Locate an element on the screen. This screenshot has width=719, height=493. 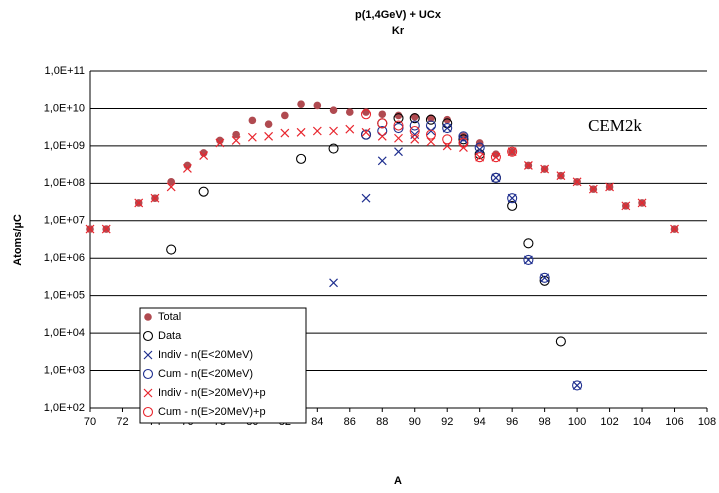
x-tick-label: 70 is located at coordinates (90, 422).